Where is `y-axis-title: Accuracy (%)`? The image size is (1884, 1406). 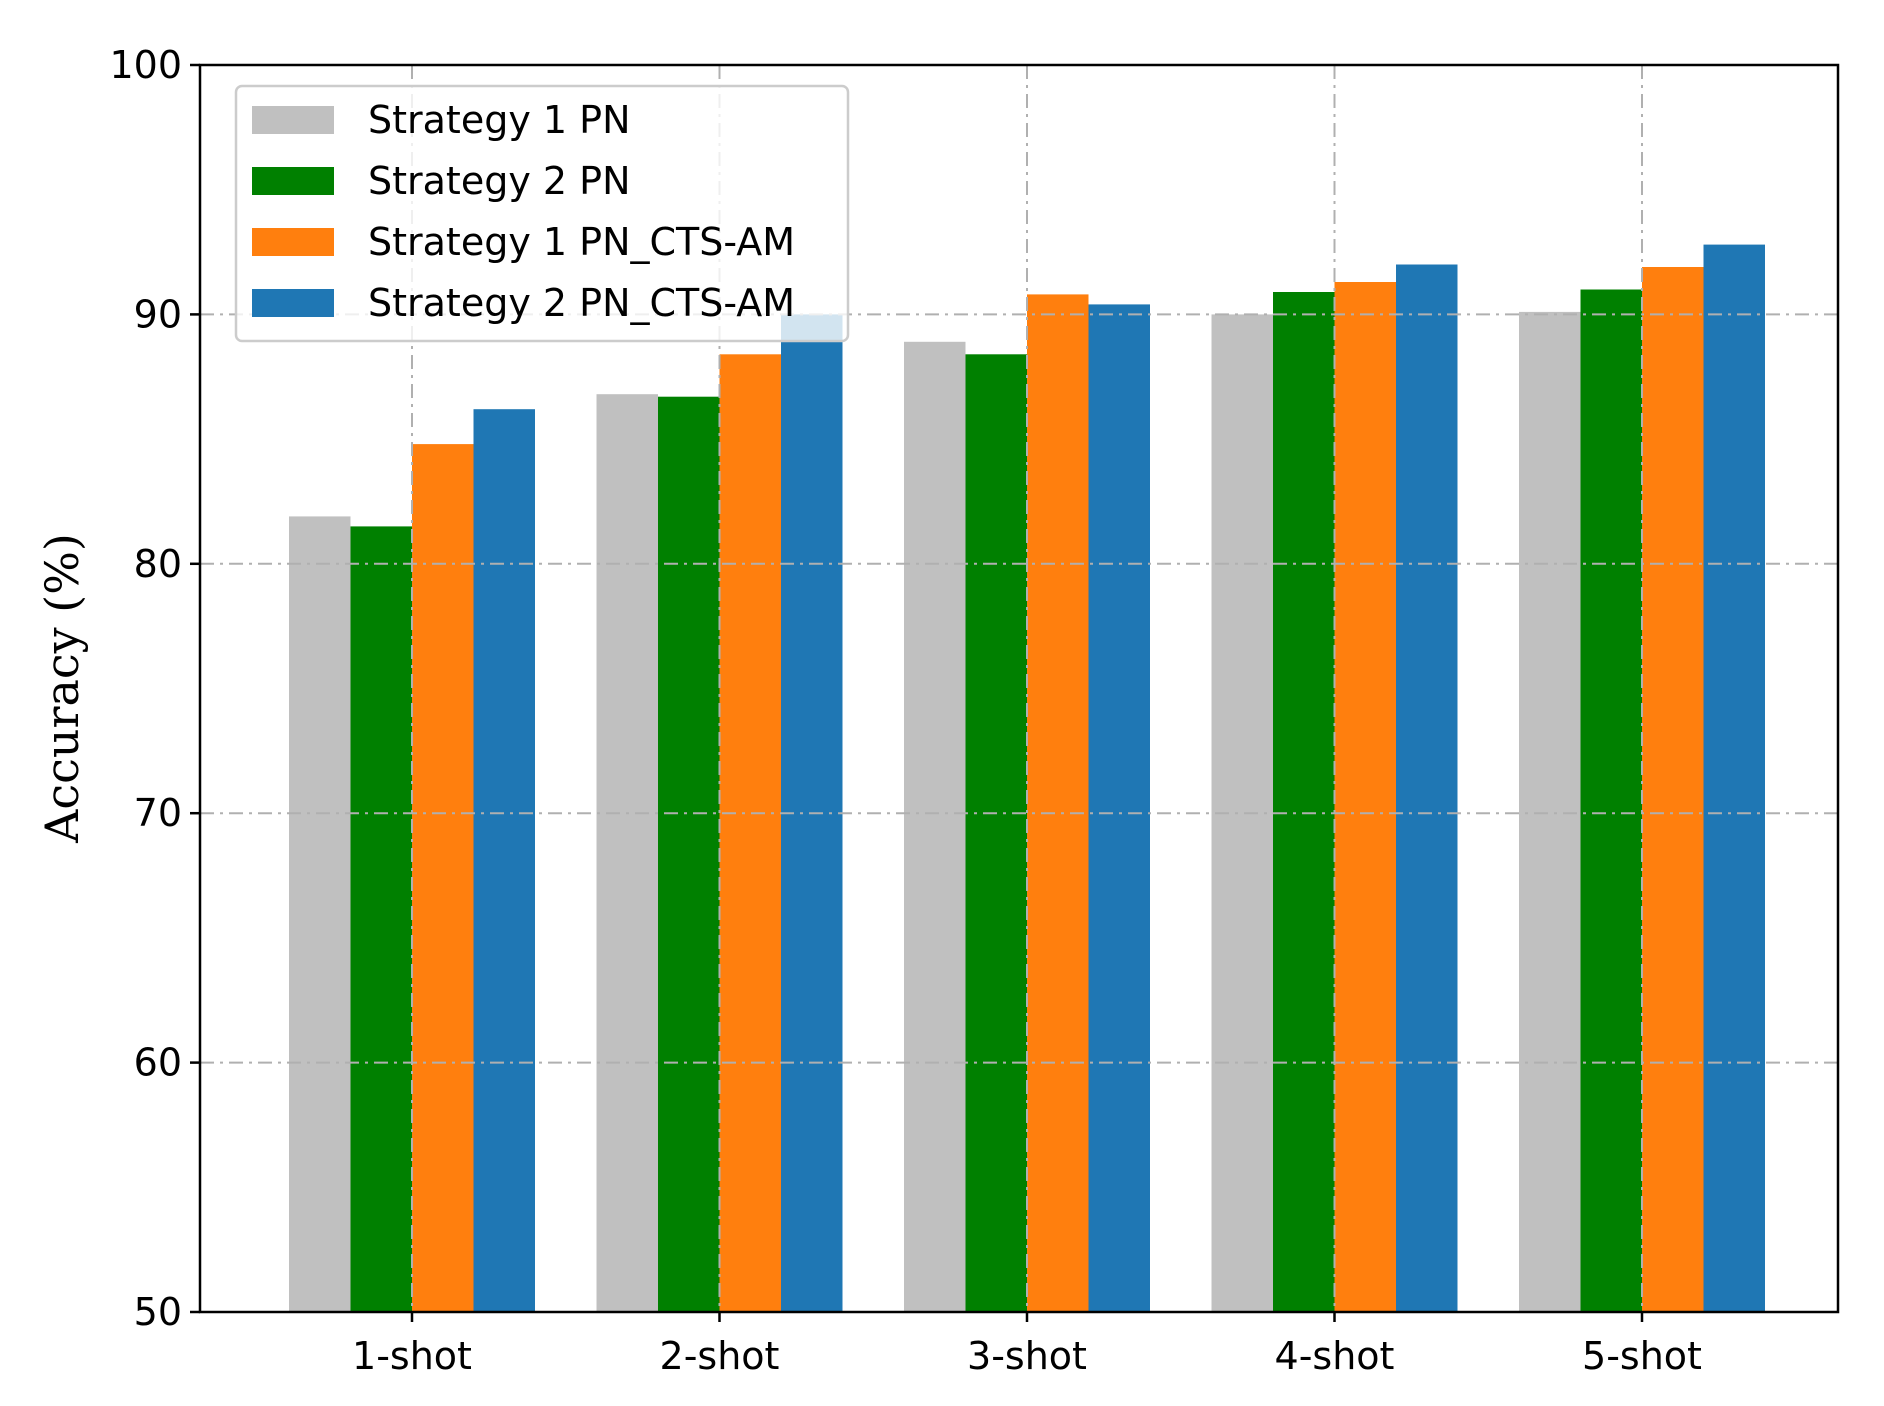 y-axis-title: Accuracy (%) is located at coordinates (62, 688).